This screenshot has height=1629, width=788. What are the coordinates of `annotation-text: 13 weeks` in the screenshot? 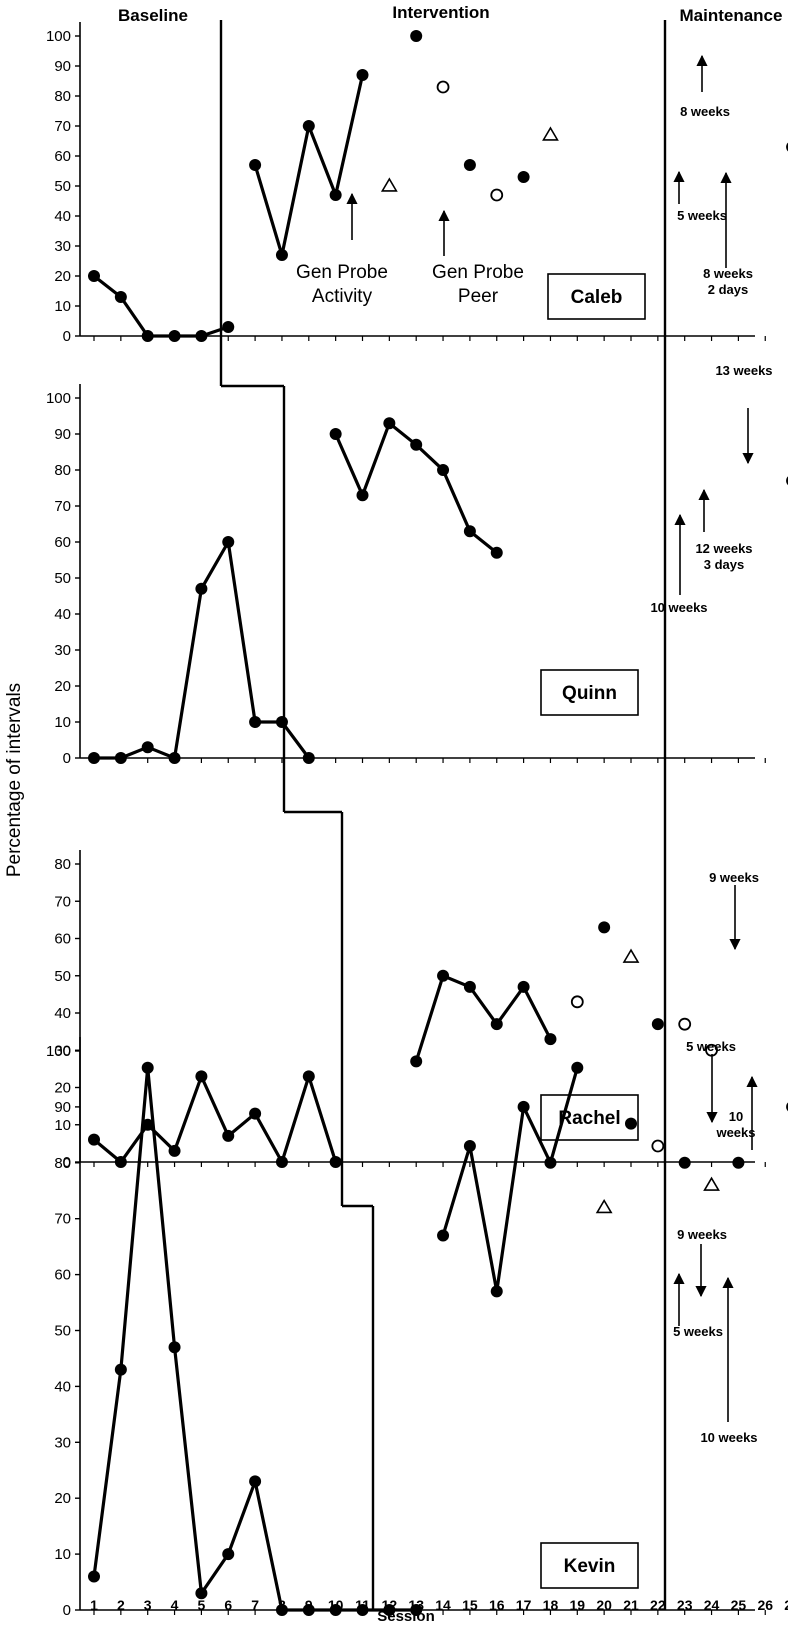 It's located at (743, 370).